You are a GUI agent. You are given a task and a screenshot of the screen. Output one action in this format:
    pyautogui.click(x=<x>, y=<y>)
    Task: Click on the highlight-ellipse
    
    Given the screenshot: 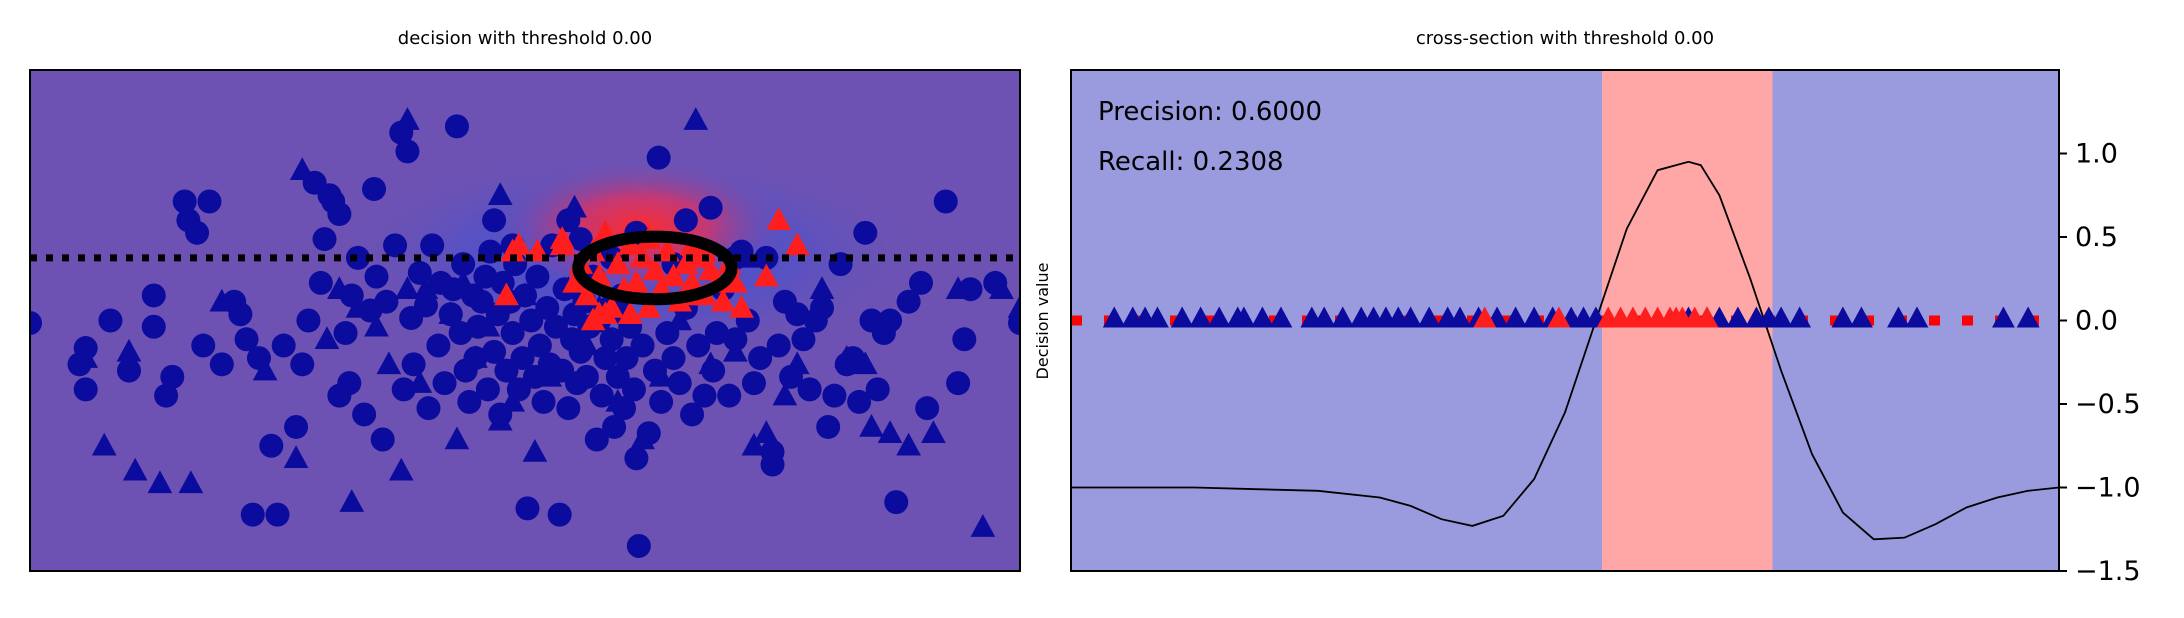 What is the action you would take?
    pyautogui.click(x=655, y=268)
    